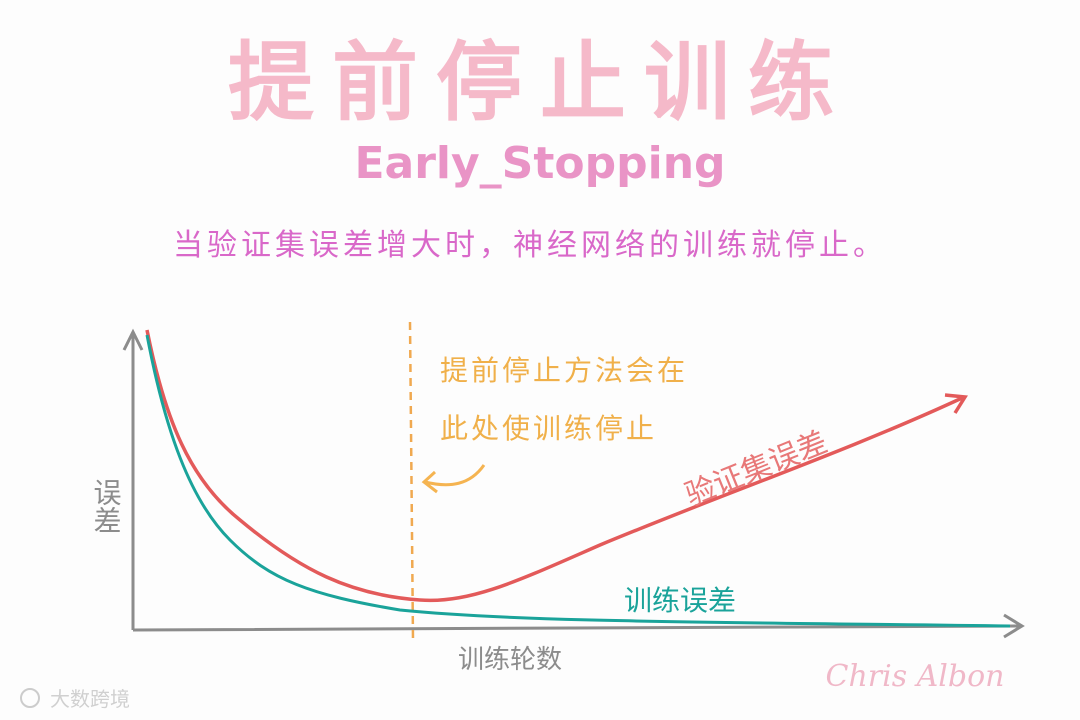 This screenshot has width=1080, height=720. I want to click on description: 当验证集误差增大时，神经网络的训练就停止。, so click(530, 245).